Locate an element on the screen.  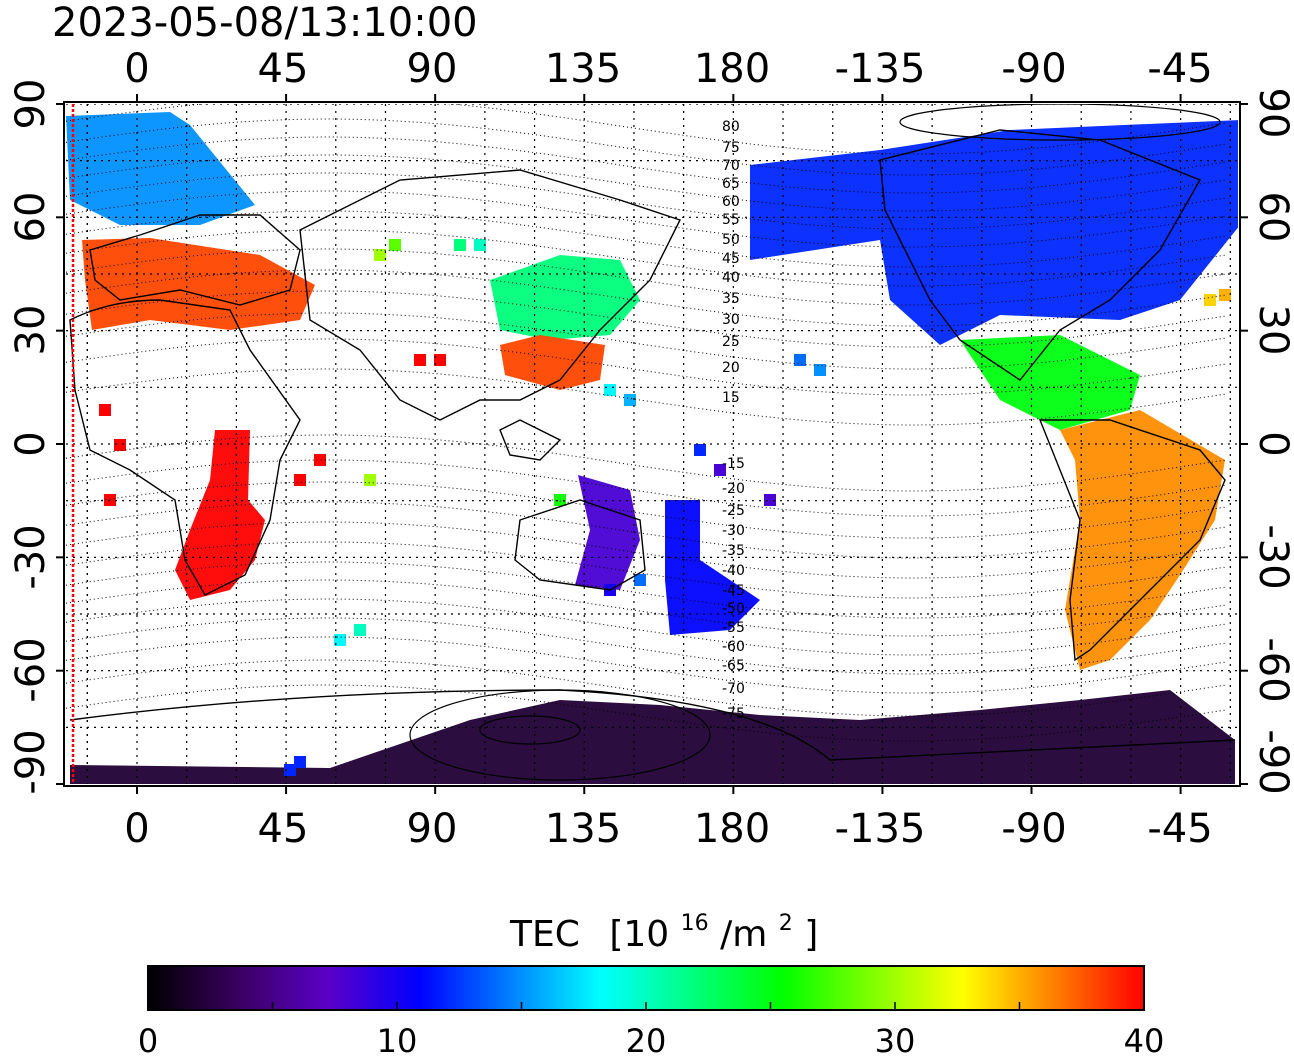
left-tick-label: 90 is located at coordinates (31, 104).